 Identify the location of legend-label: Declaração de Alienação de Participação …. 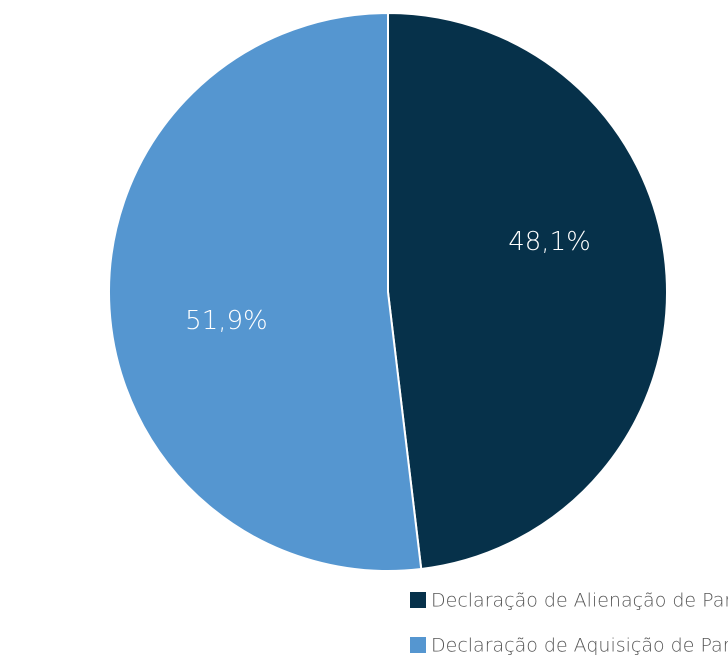
(579, 601).